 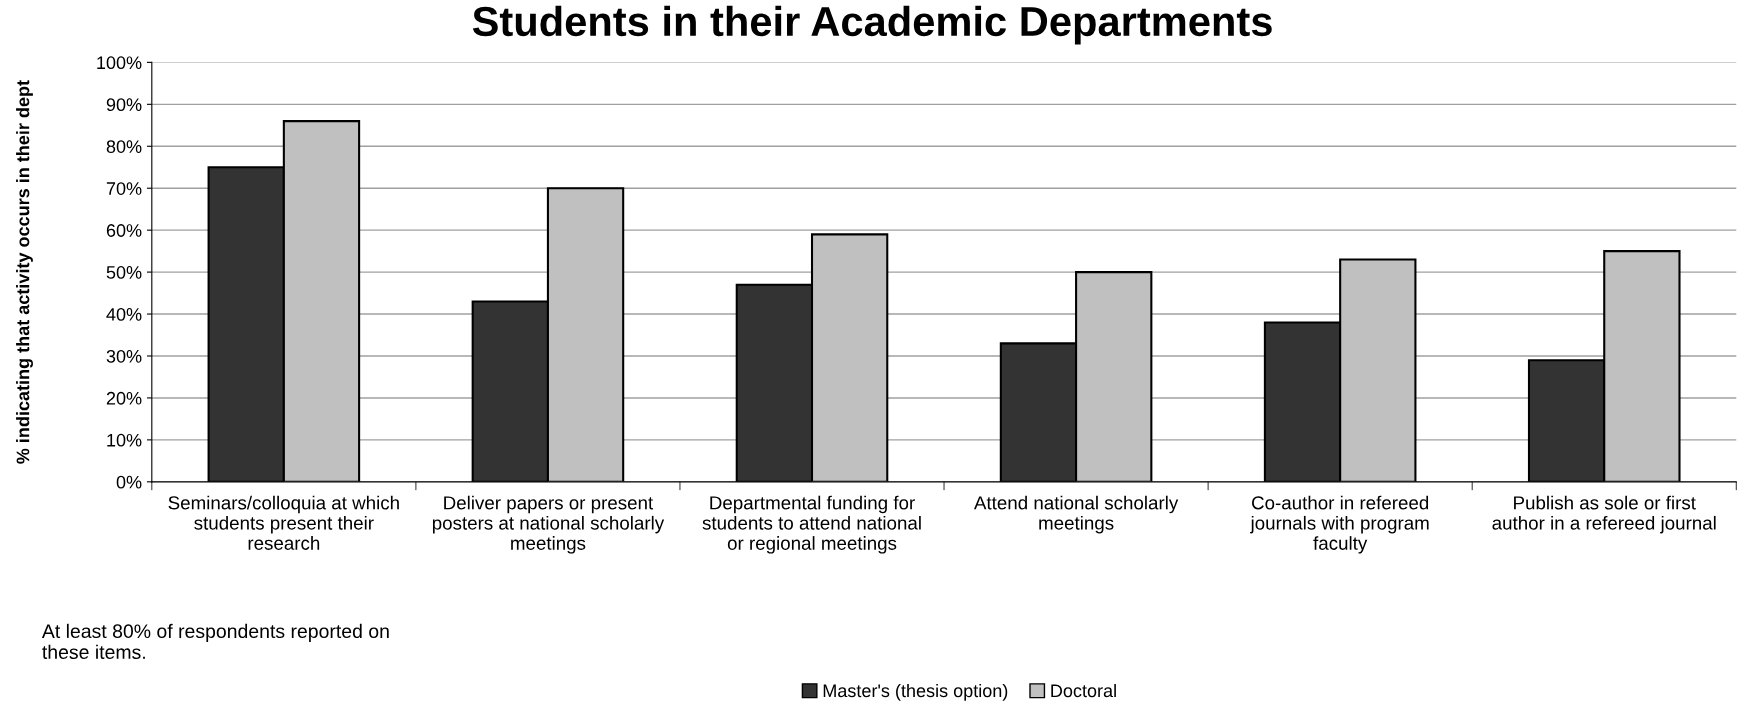 I want to click on x-tick-label: Departmental funding for students to attend national or regional meetings, so click(x=811, y=524).